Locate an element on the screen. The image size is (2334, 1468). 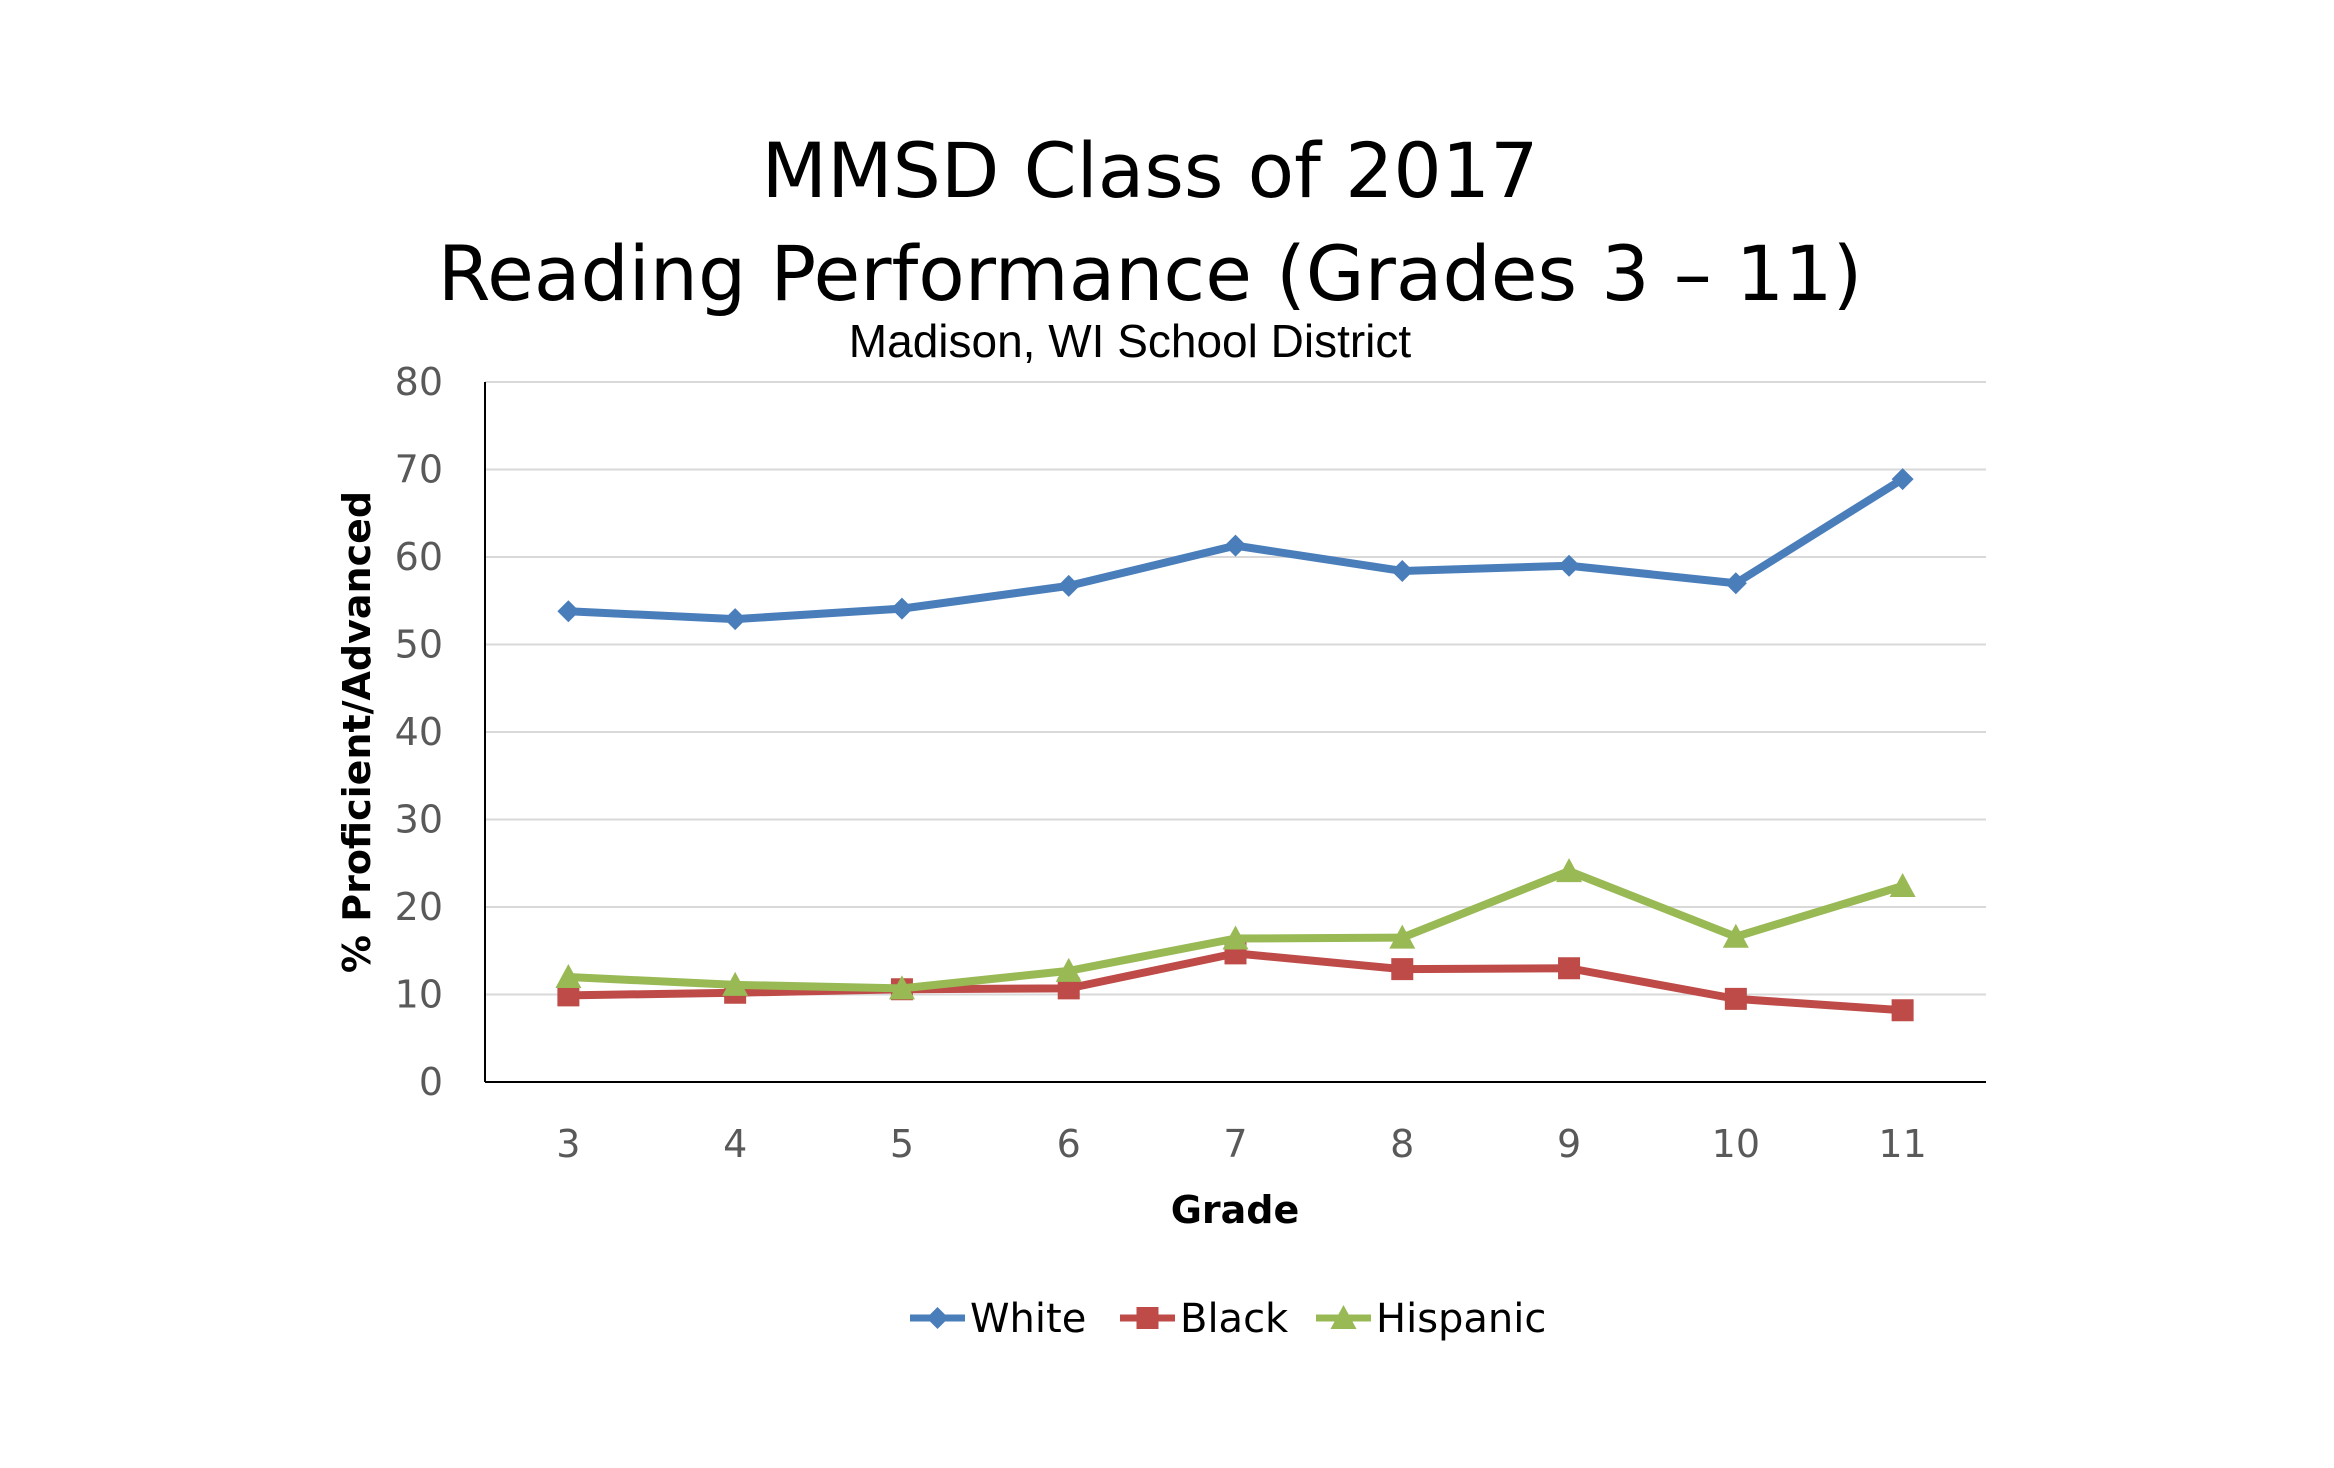
y-tick-label: 80 is located at coordinates (419, 382).